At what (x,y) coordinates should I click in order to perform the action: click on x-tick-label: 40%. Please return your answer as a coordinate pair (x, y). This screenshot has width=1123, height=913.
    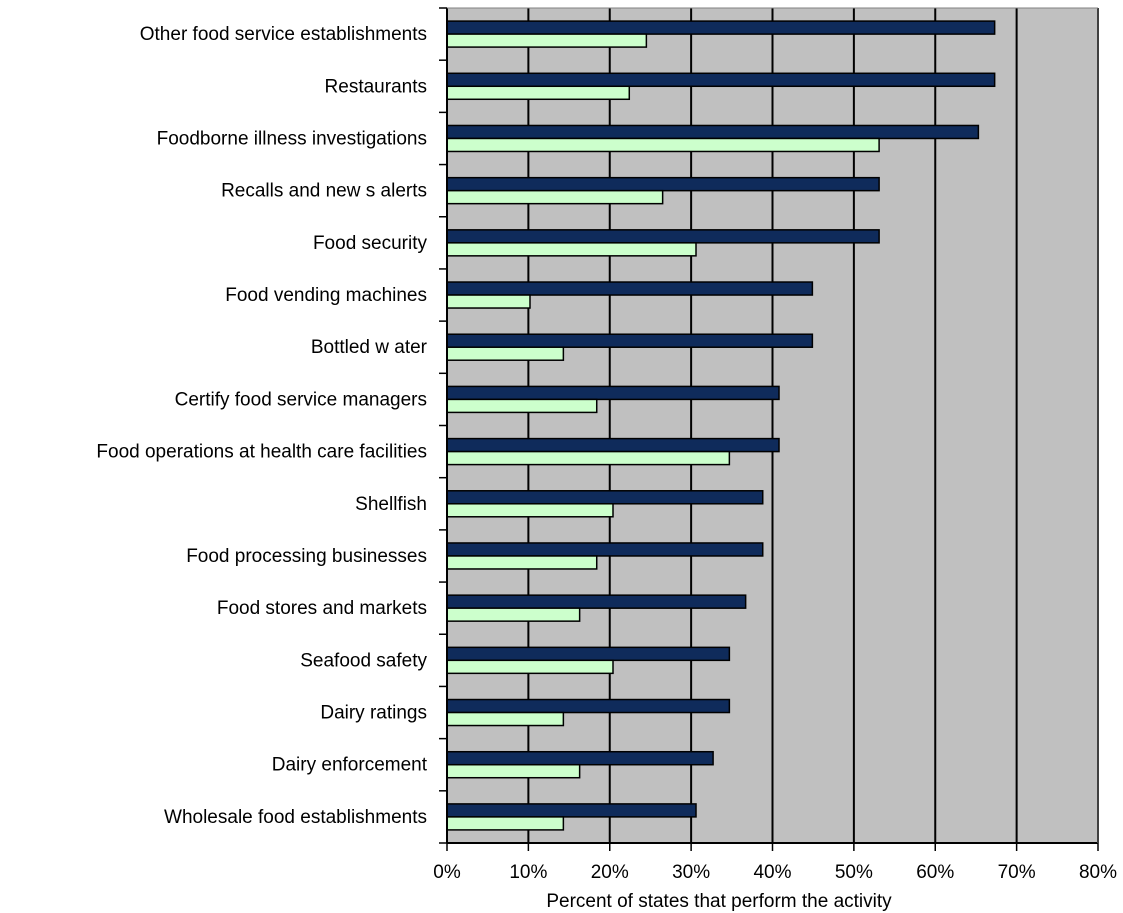
    Looking at the image, I should click on (772, 872).